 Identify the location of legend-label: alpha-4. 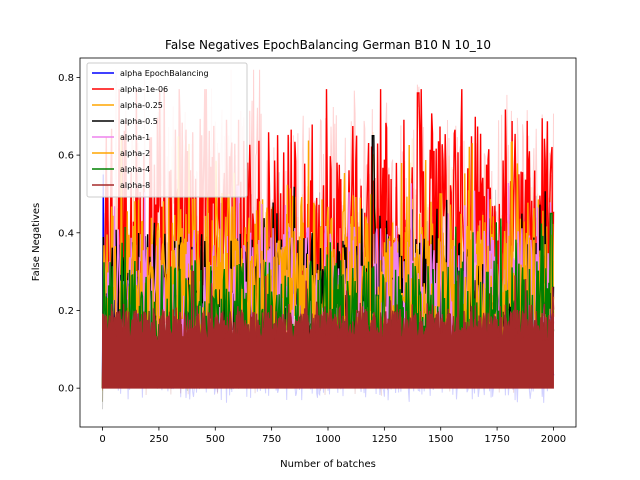
(135, 169).